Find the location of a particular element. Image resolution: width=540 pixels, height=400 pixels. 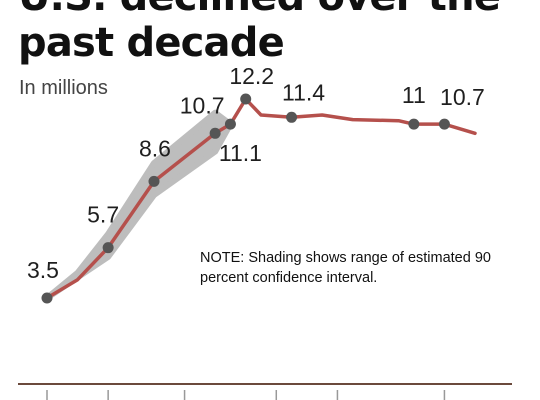

data-label-1: 5.7 is located at coordinates (103, 215).